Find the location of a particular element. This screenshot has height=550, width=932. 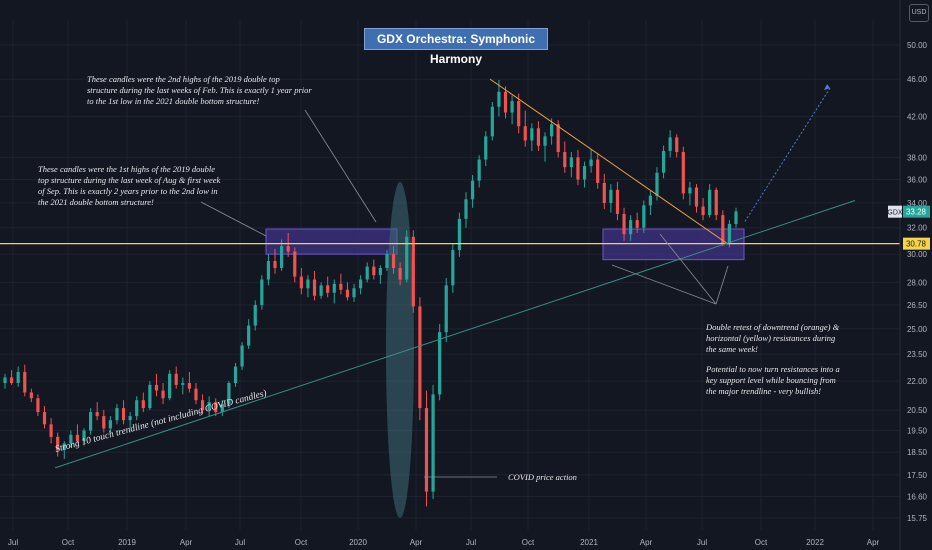

y-tick-label: 22.00 is located at coordinates (917, 381).